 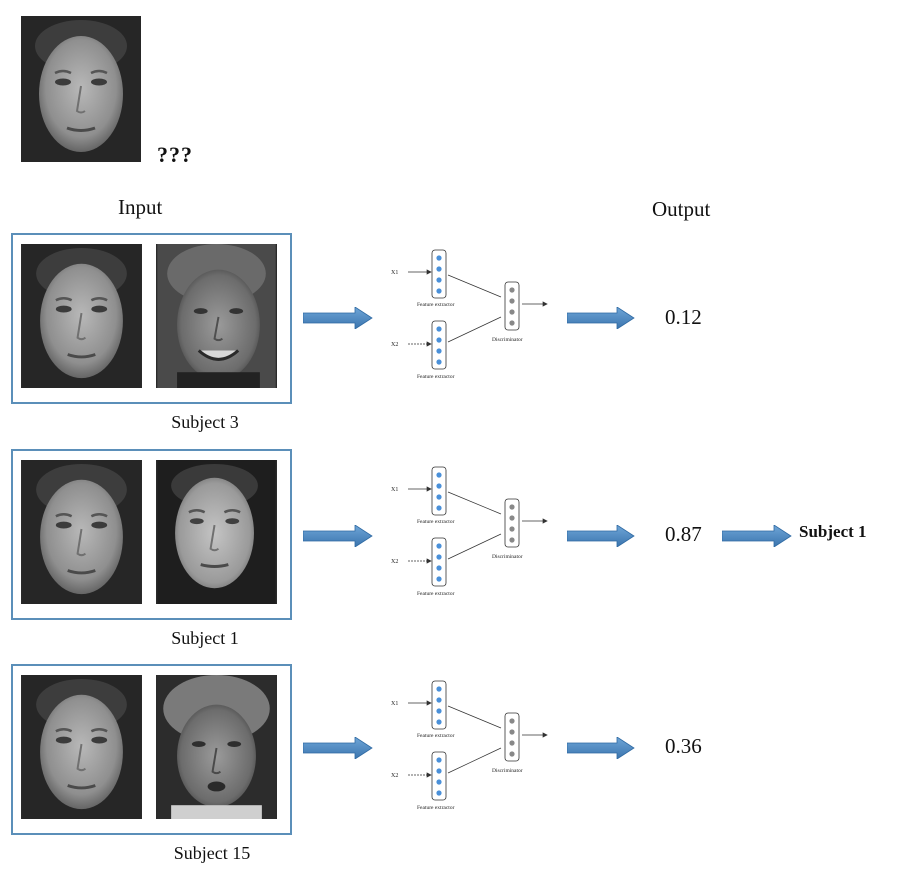 I want to click on output-header: Output, so click(x=681, y=209).